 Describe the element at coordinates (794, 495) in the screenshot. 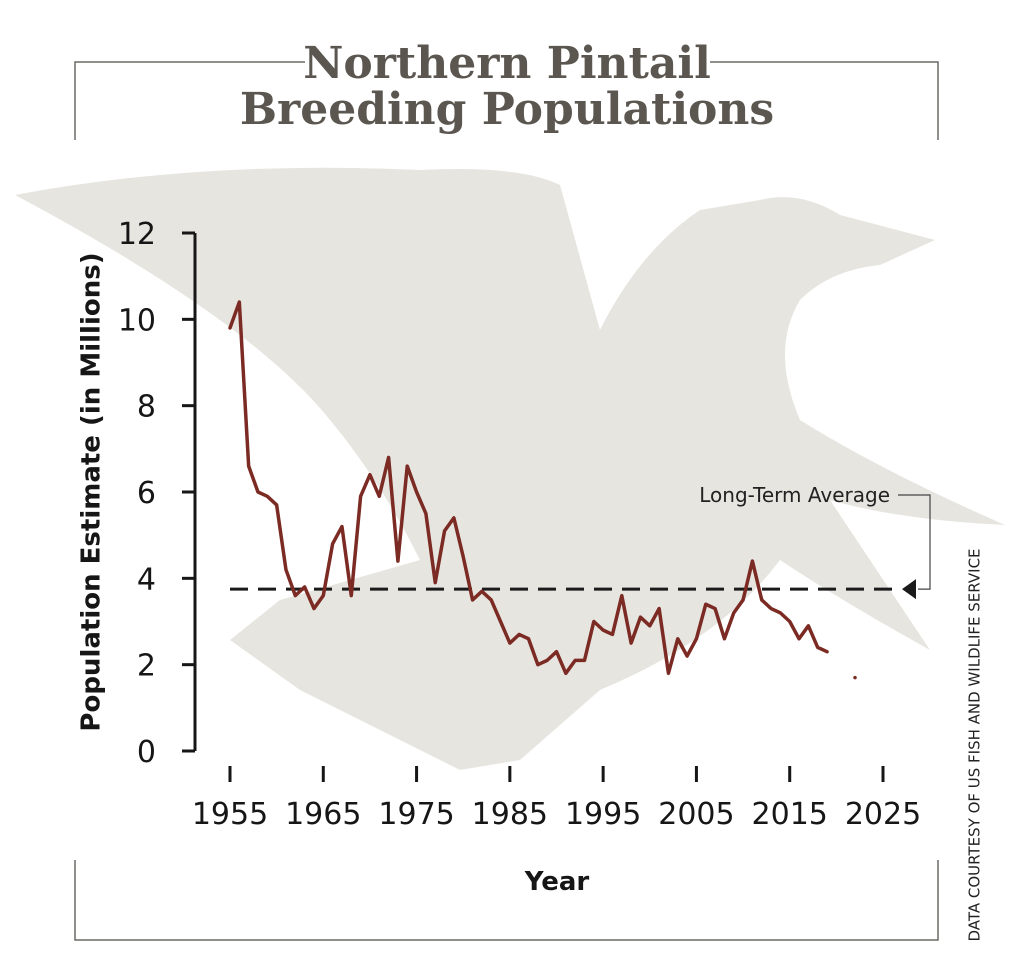

I see `annotation: Long-Term Average` at that location.